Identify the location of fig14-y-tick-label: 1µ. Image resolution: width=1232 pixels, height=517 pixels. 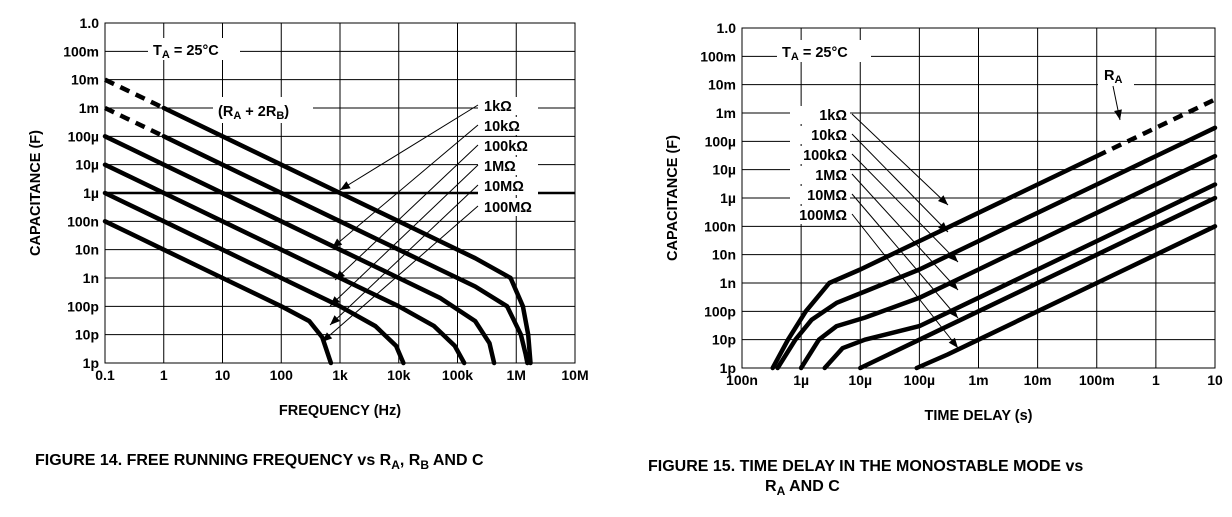
(91, 193).